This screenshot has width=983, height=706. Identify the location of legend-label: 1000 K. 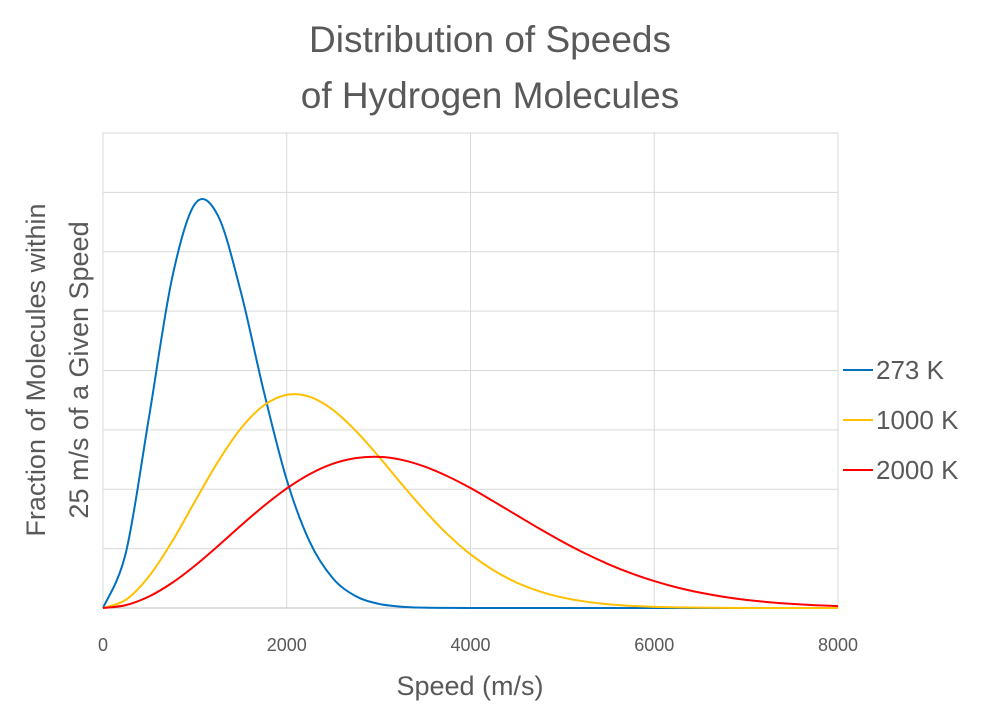
(917, 420).